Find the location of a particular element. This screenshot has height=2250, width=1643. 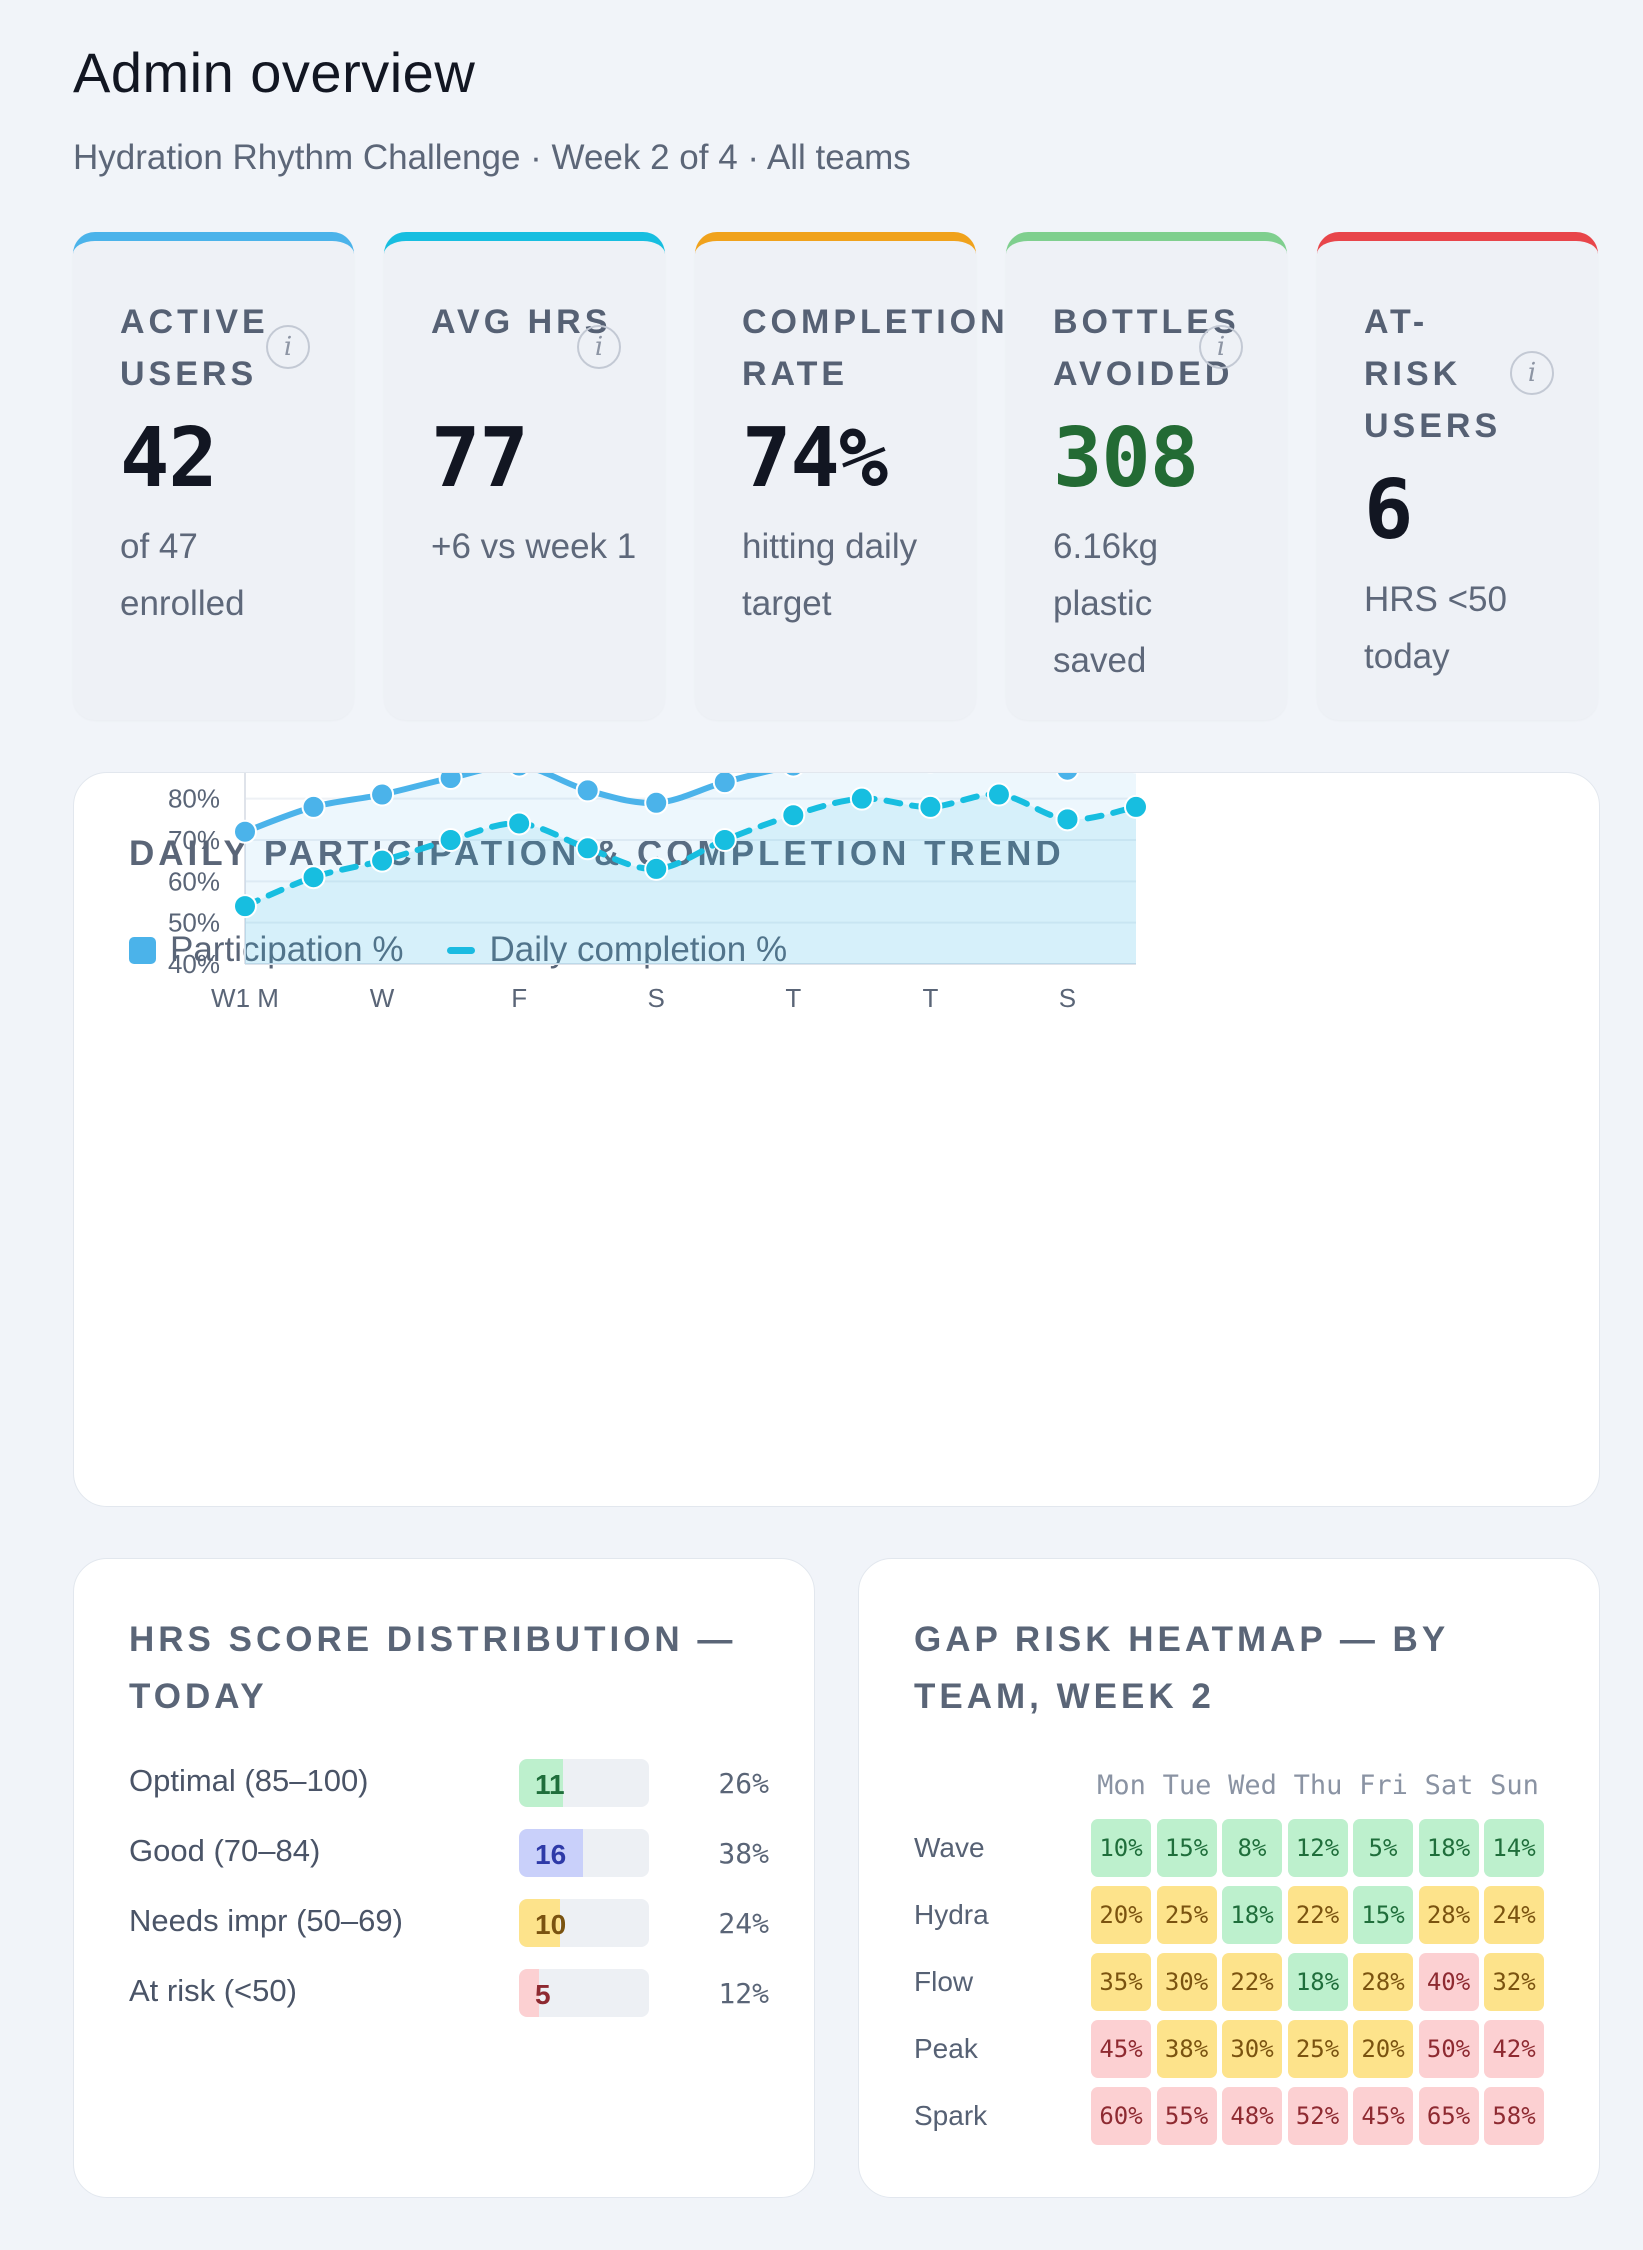

heatmap-cell: 65% is located at coordinates (1448, 2116).